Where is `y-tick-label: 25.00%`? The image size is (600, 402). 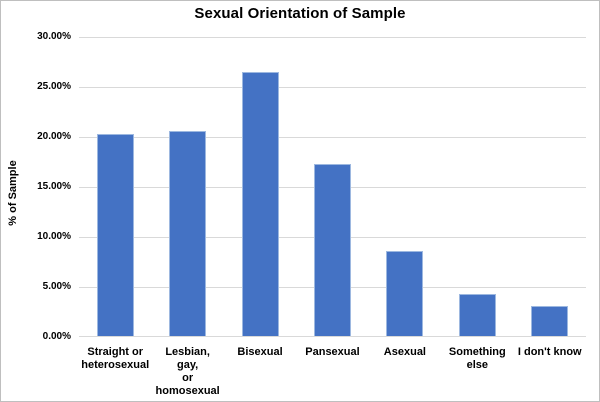
y-tick-label: 25.00% is located at coordinates (54, 86).